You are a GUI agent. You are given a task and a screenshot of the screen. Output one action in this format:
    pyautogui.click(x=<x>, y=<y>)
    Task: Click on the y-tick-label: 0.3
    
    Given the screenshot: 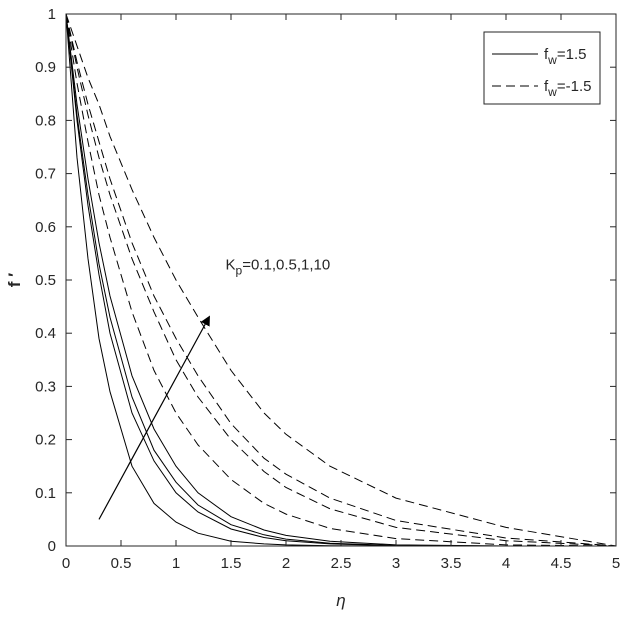 What is the action you would take?
    pyautogui.click(x=45, y=386)
    